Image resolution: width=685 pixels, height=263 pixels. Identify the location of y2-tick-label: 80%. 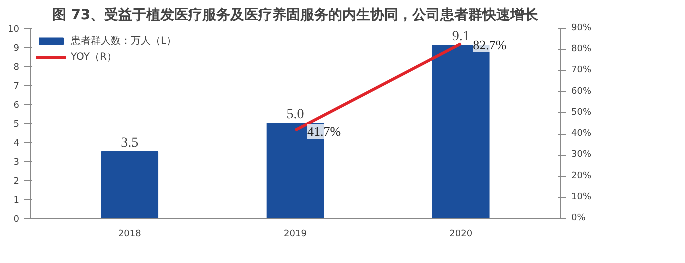
(582, 49).